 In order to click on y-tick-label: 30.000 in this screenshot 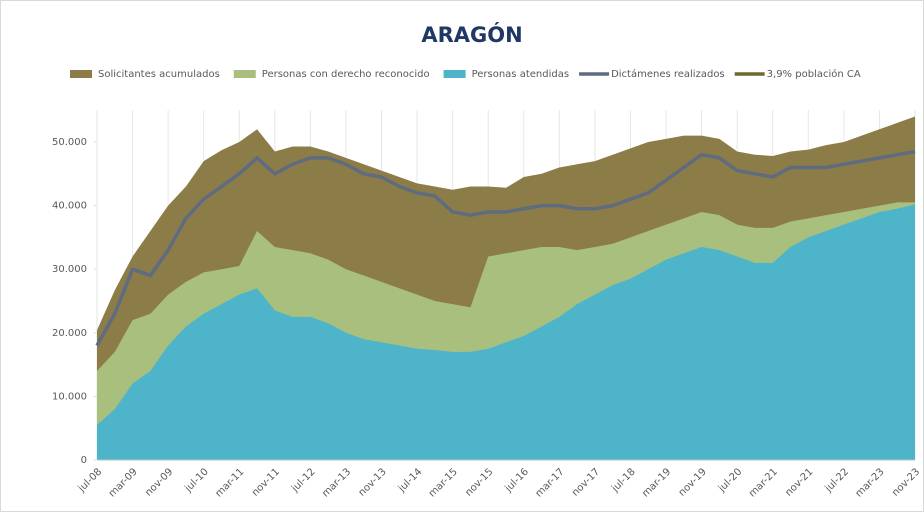, I will do `click(69, 269)`.